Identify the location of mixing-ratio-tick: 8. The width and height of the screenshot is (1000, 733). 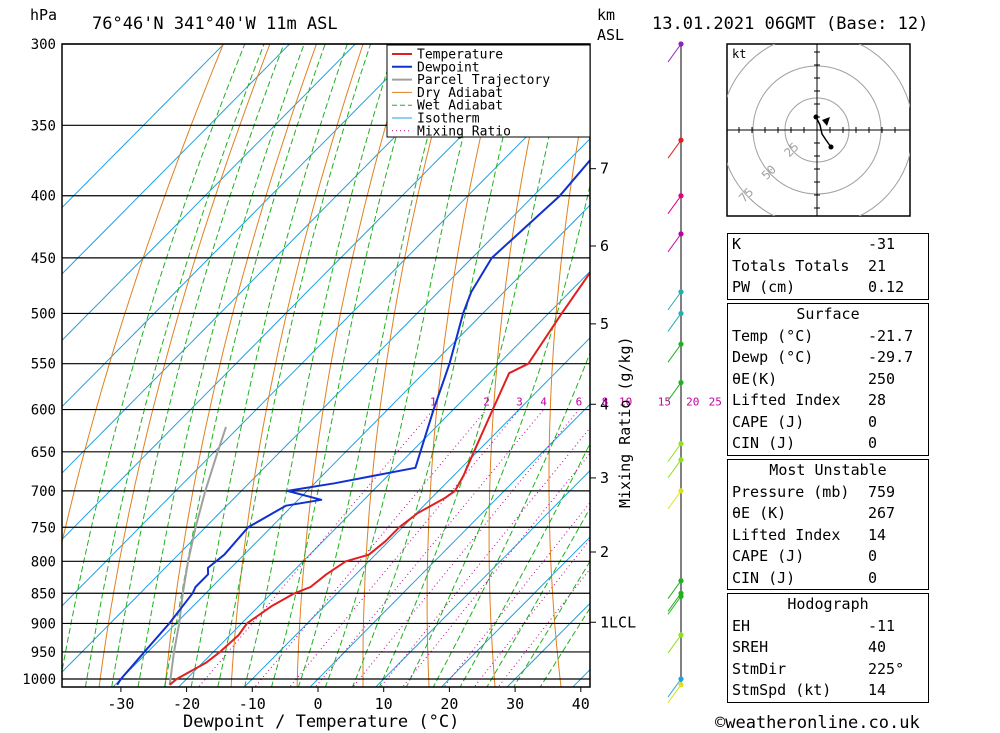
(605, 402).